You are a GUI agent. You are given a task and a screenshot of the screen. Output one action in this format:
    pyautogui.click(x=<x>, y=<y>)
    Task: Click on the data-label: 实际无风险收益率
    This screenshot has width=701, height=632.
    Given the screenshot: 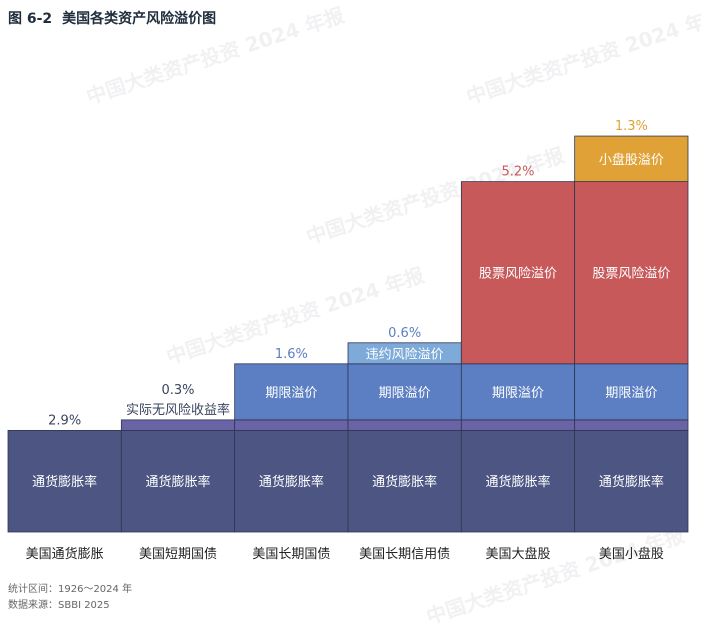 What is the action you would take?
    pyautogui.click(x=178, y=410)
    